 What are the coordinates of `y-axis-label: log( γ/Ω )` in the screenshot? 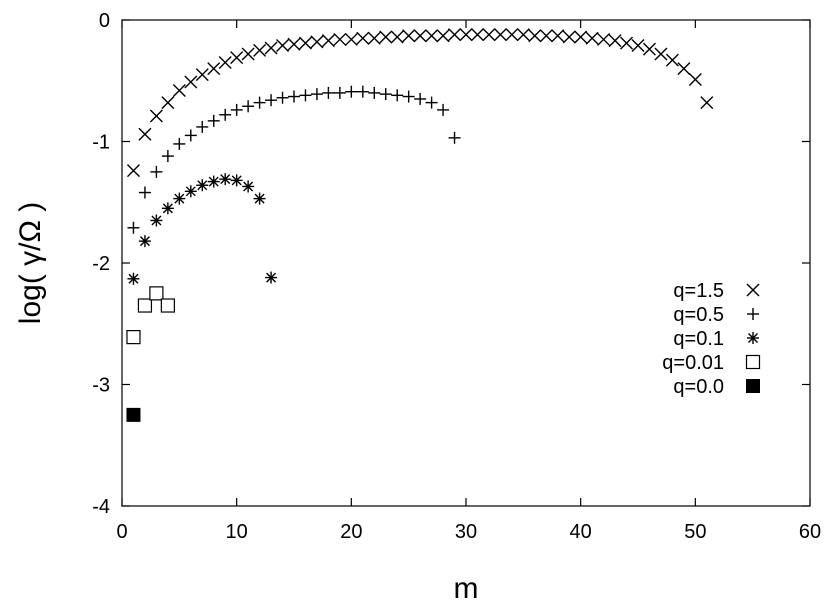 It's located at (30, 263).